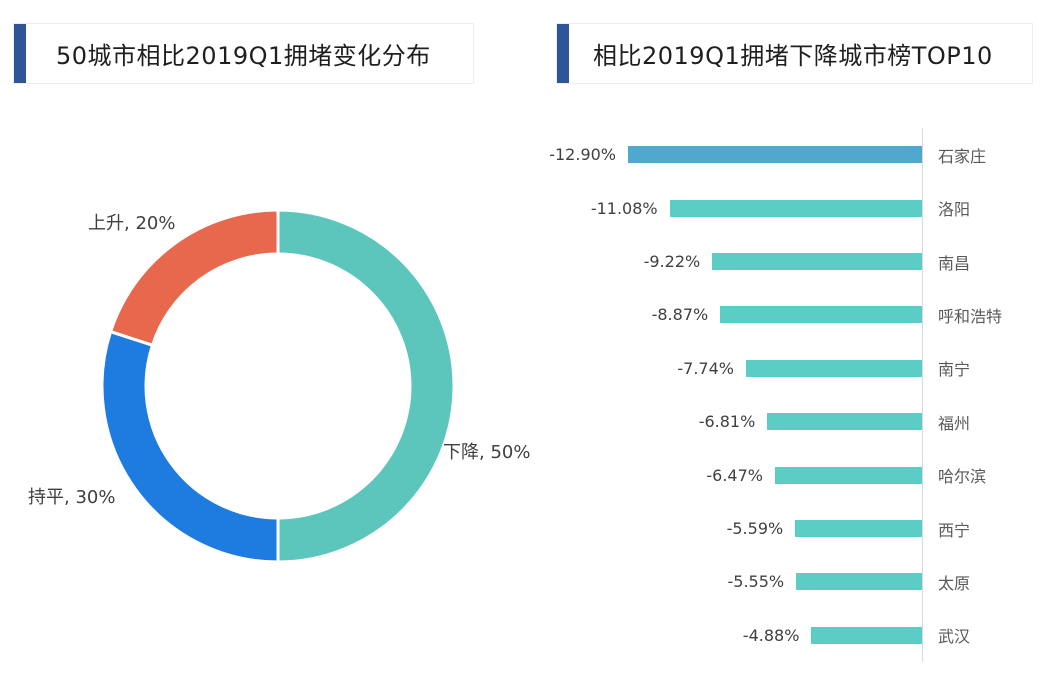 The width and height of the screenshot is (1044, 689). I want to click on bar-row: -11.08% 洛阳, so click(790, 207).